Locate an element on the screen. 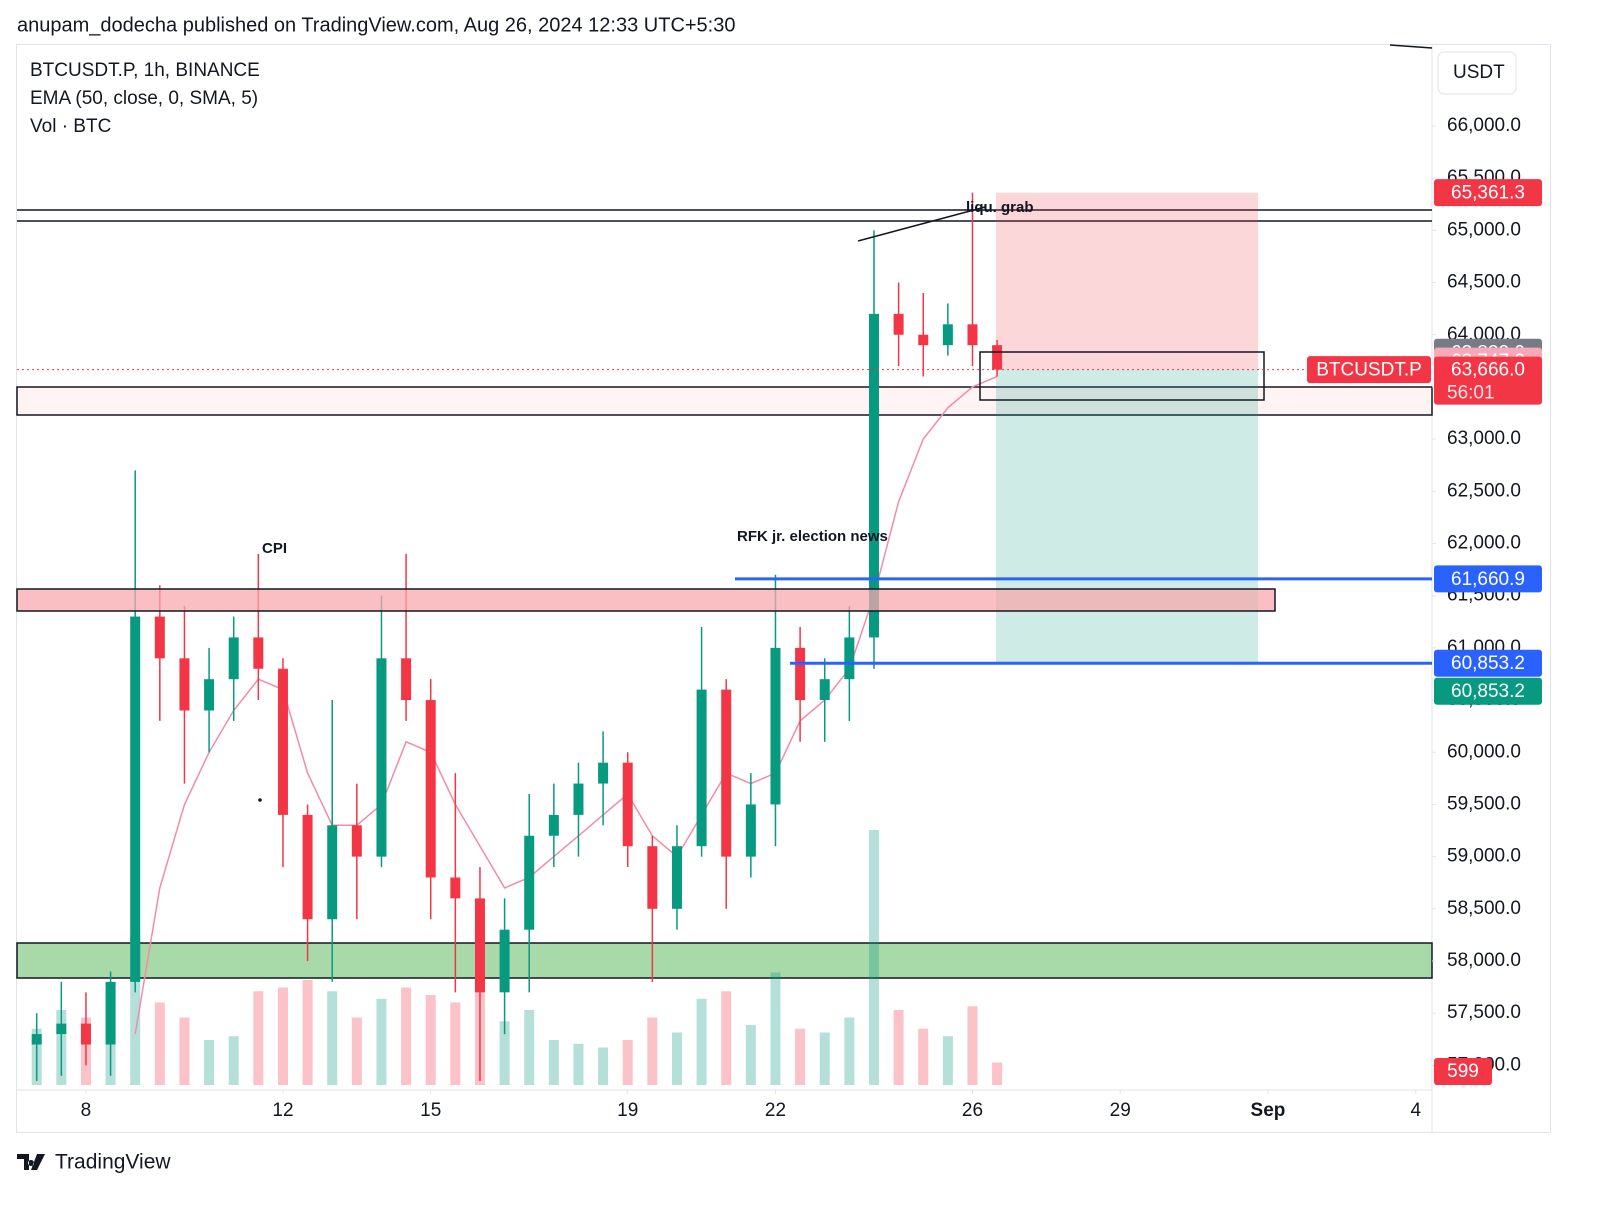  price-tag-label: 61,660.9 is located at coordinates (1488, 579).